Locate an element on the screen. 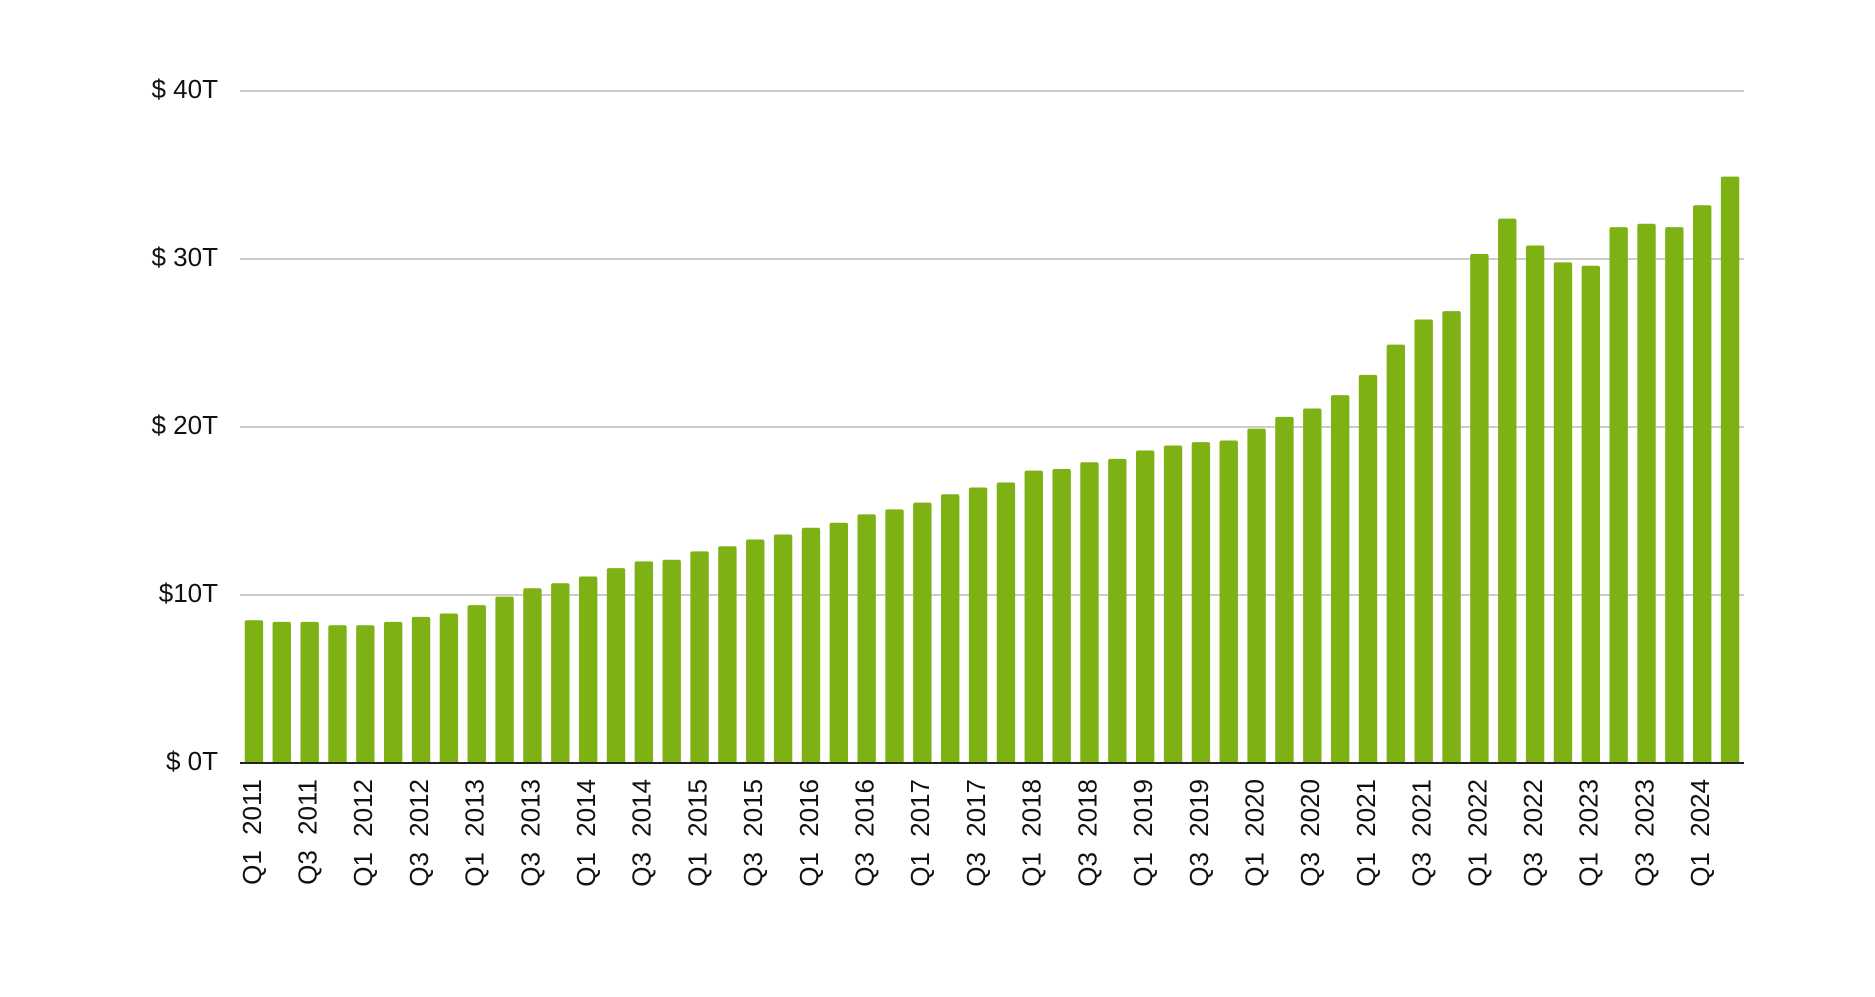  x-tick-label: Q3 2014 is located at coordinates (642, 833).